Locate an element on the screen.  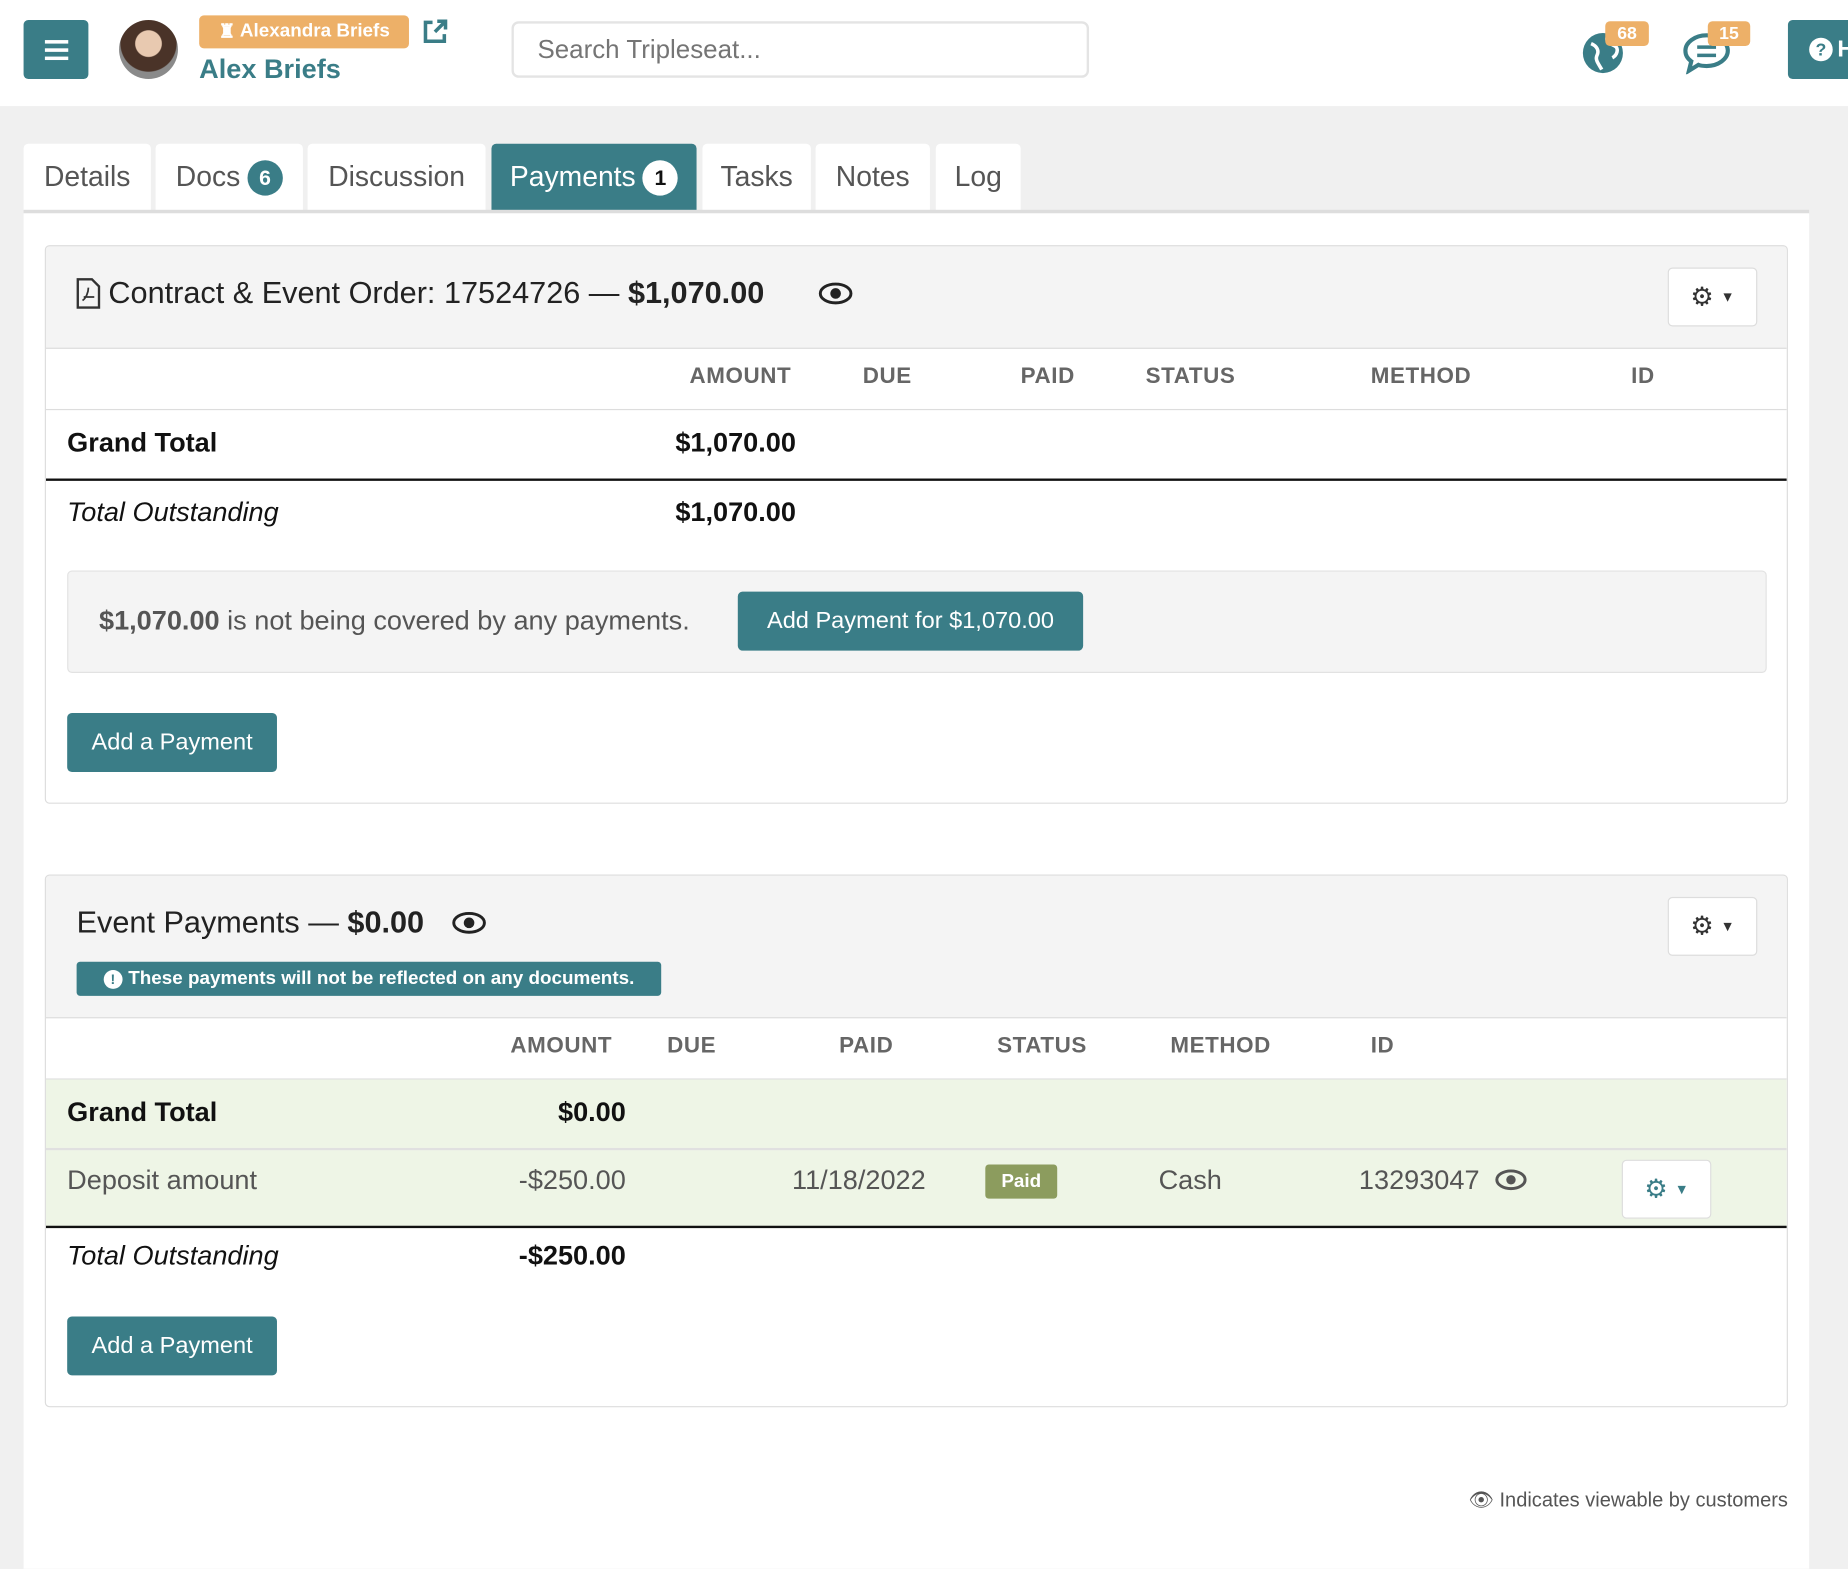
status-badge: Paid is located at coordinates (1021, 1181).